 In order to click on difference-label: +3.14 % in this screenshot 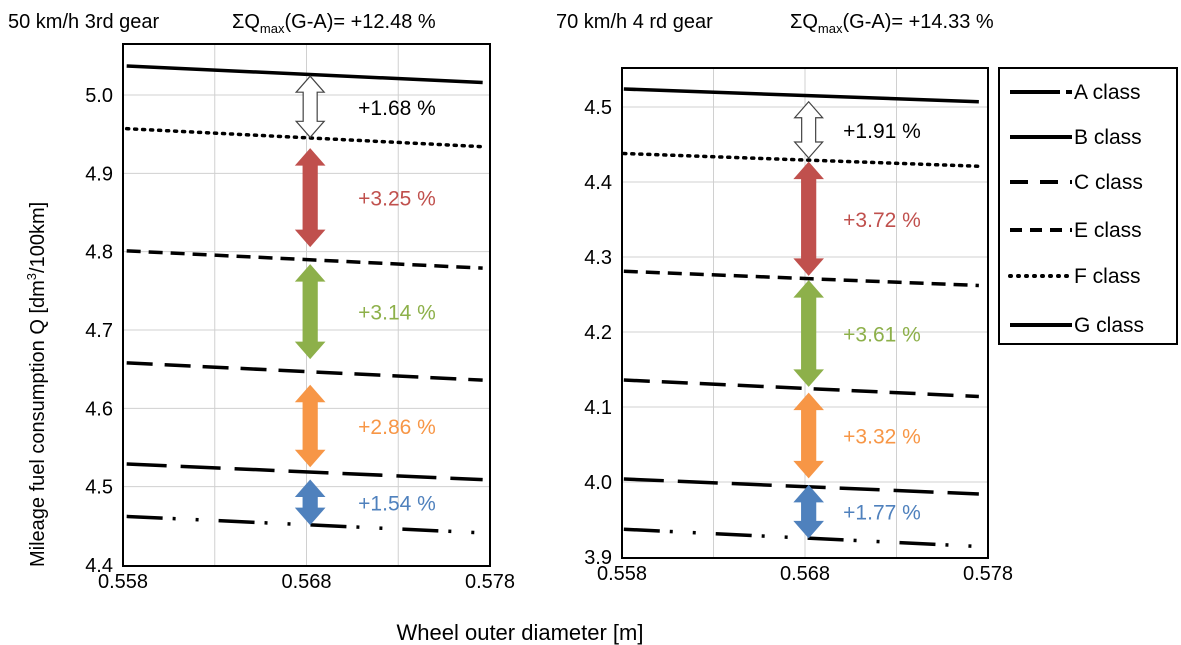, I will do `click(397, 313)`.